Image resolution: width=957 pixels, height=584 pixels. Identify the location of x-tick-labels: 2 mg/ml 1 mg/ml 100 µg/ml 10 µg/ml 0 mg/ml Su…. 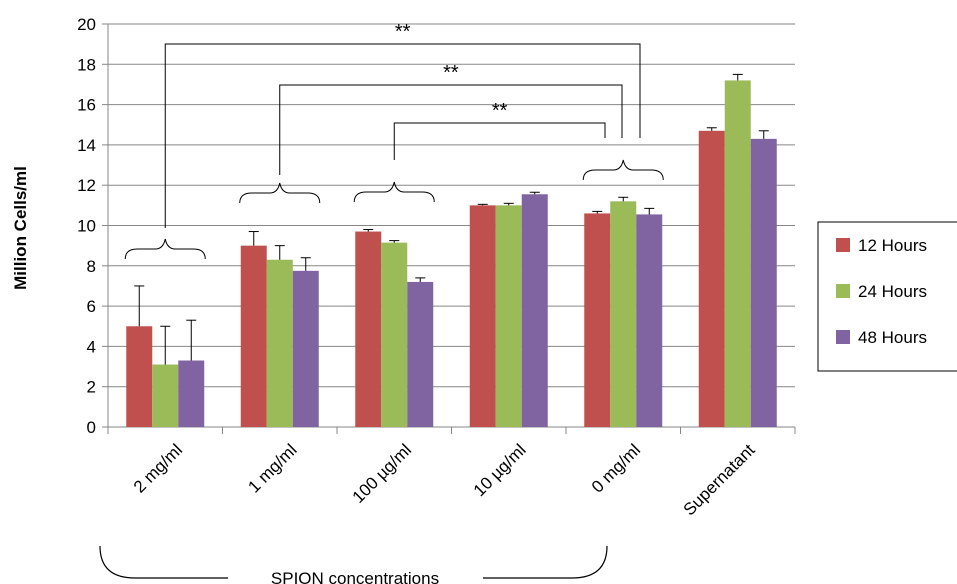
(444, 479).